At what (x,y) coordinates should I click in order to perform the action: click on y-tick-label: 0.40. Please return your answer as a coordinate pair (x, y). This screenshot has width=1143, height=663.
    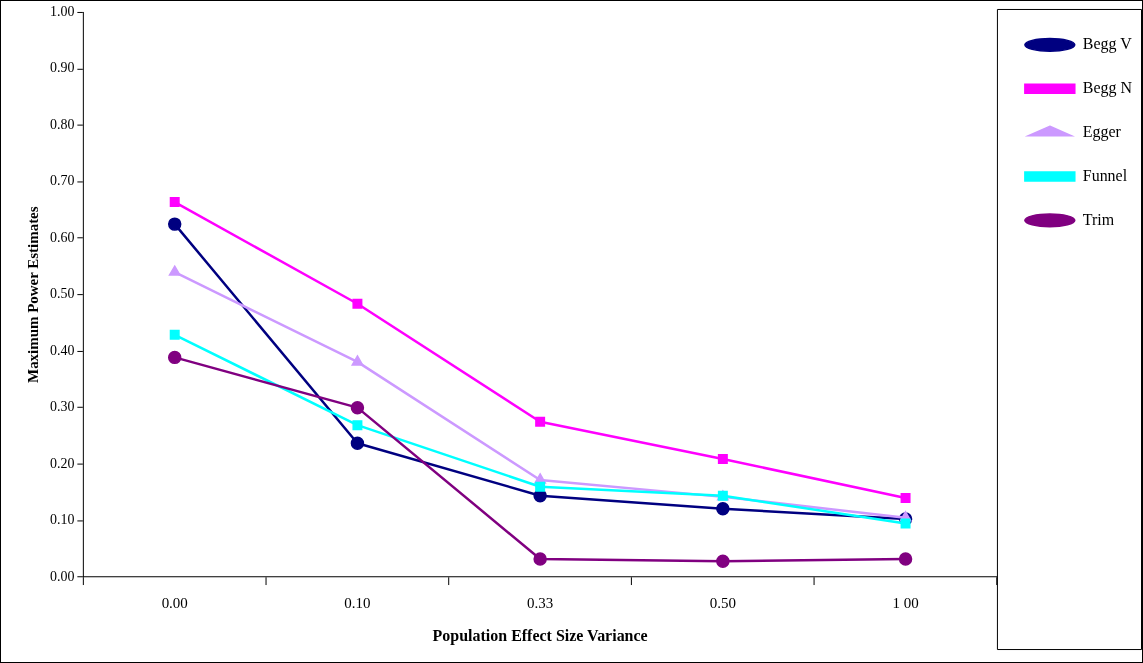
    Looking at the image, I should click on (62, 350).